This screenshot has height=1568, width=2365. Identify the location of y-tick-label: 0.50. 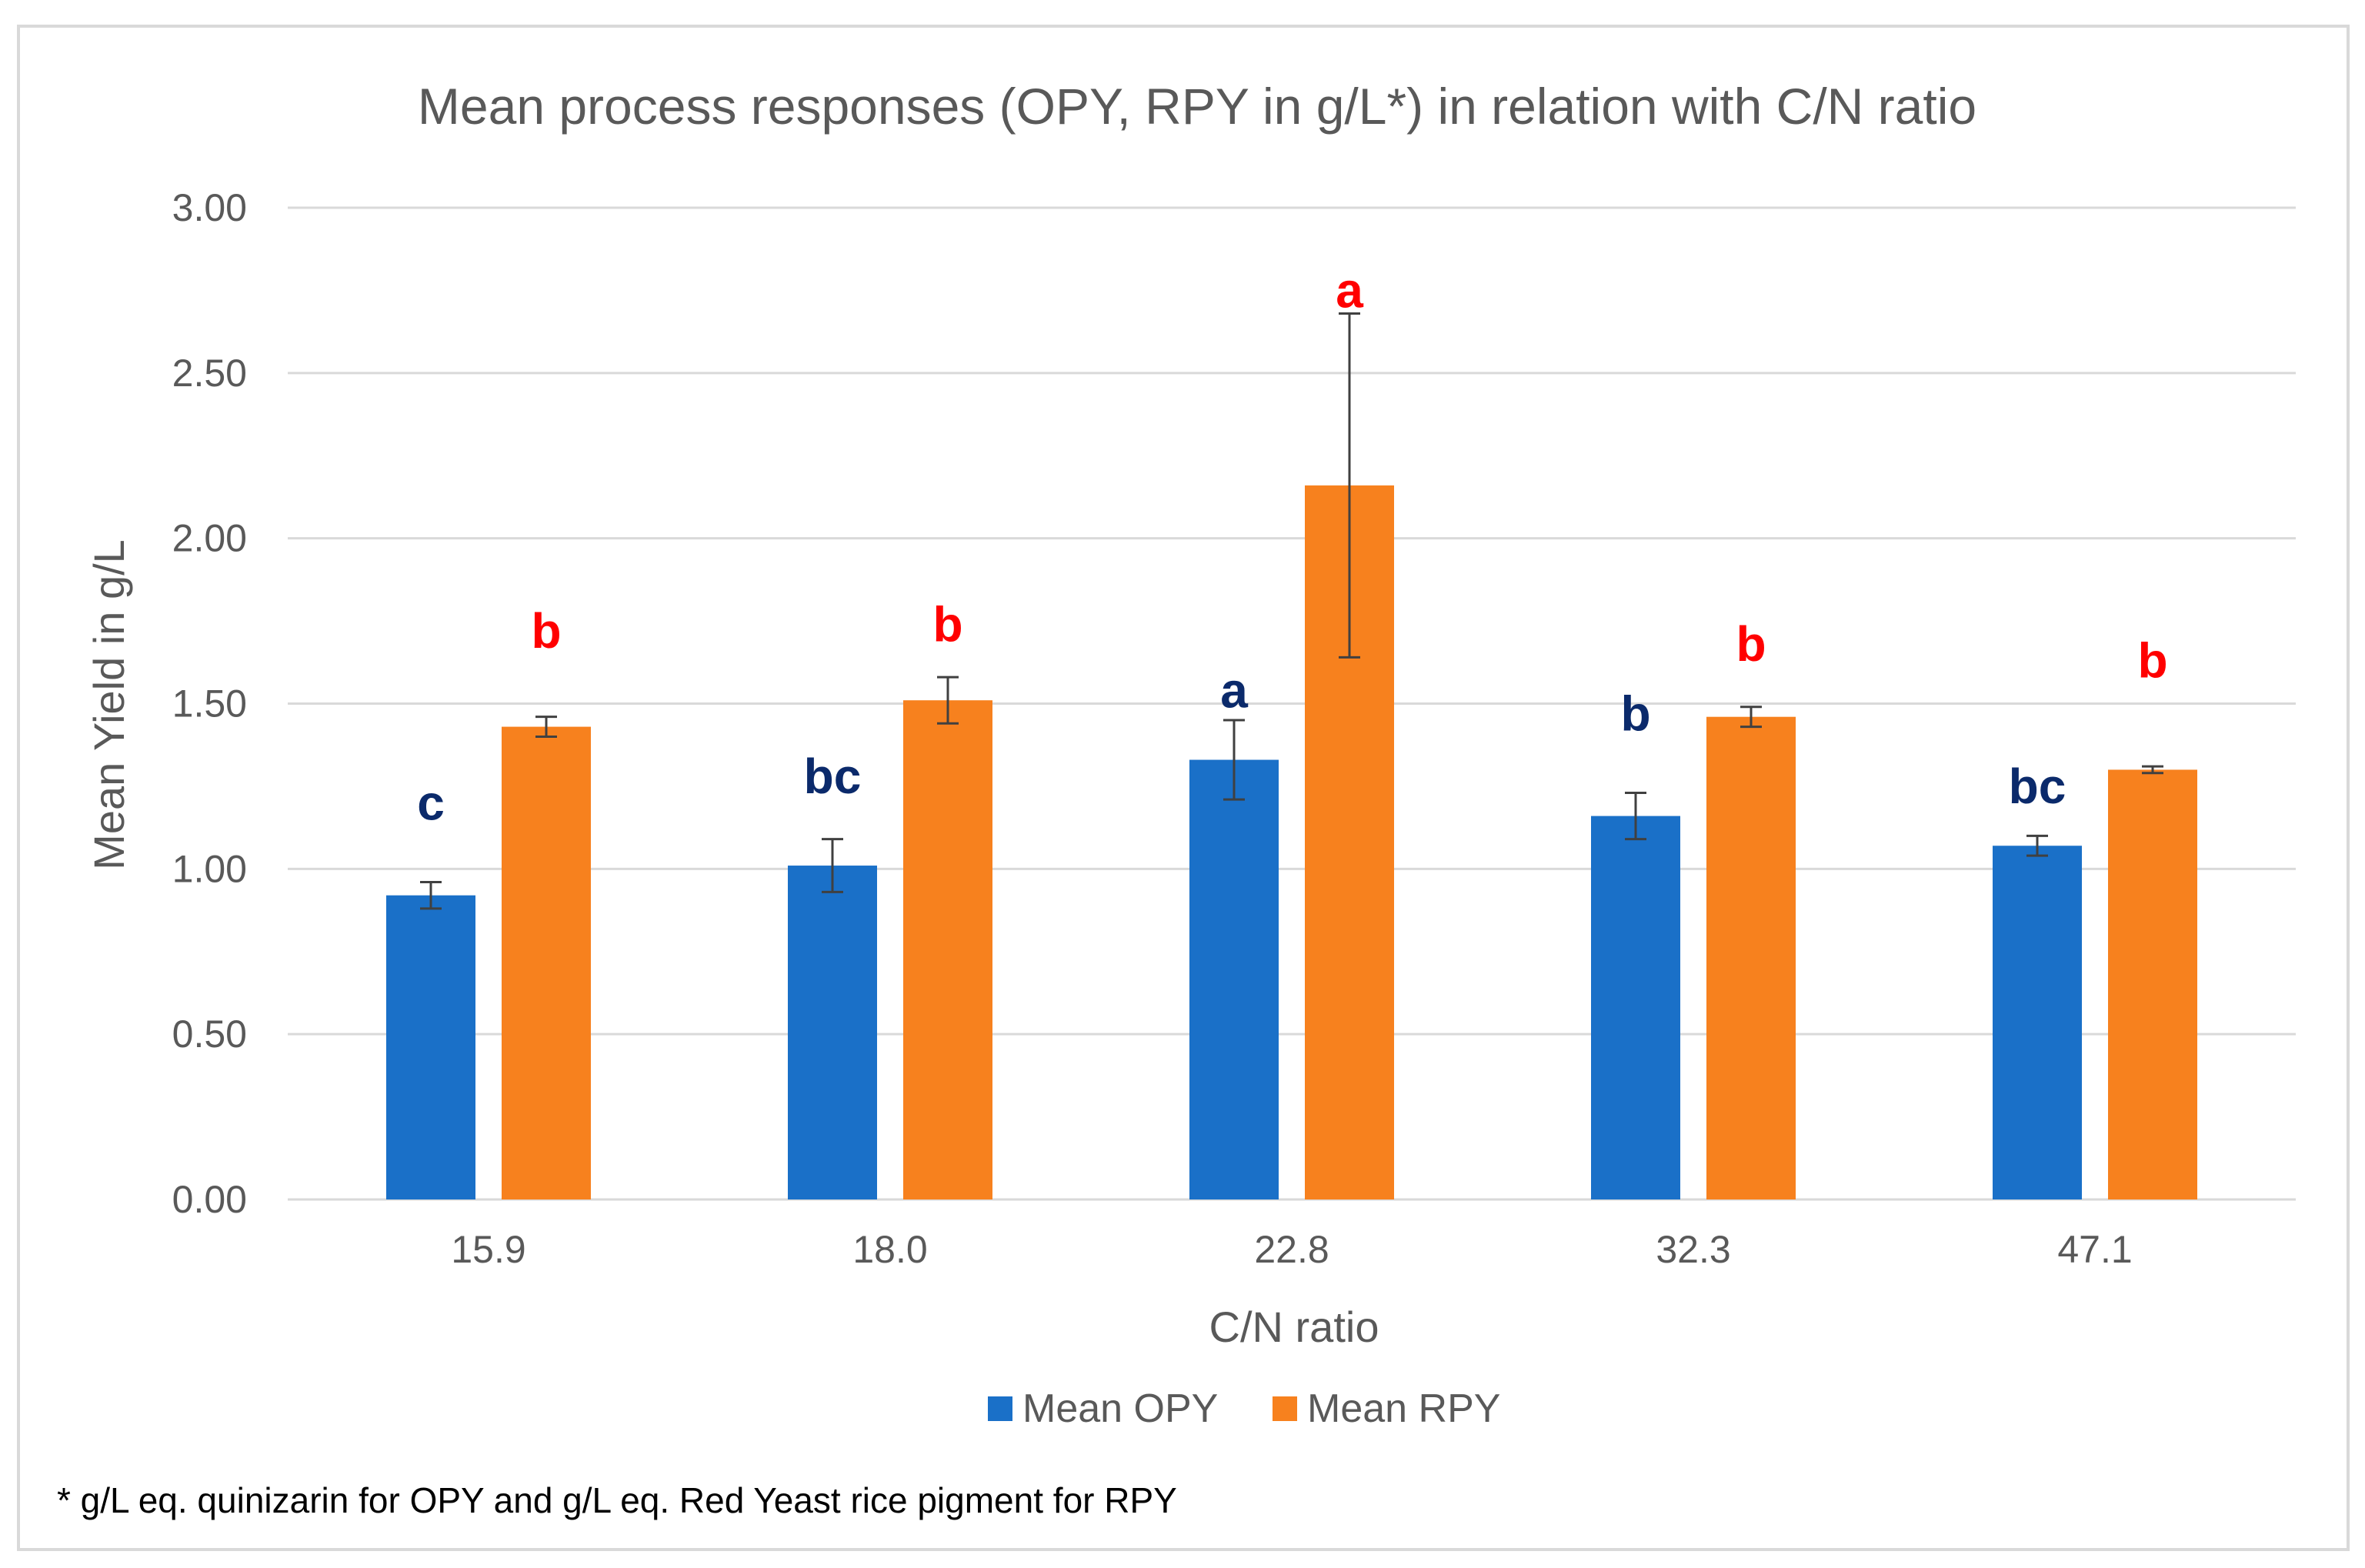
(209, 1034).